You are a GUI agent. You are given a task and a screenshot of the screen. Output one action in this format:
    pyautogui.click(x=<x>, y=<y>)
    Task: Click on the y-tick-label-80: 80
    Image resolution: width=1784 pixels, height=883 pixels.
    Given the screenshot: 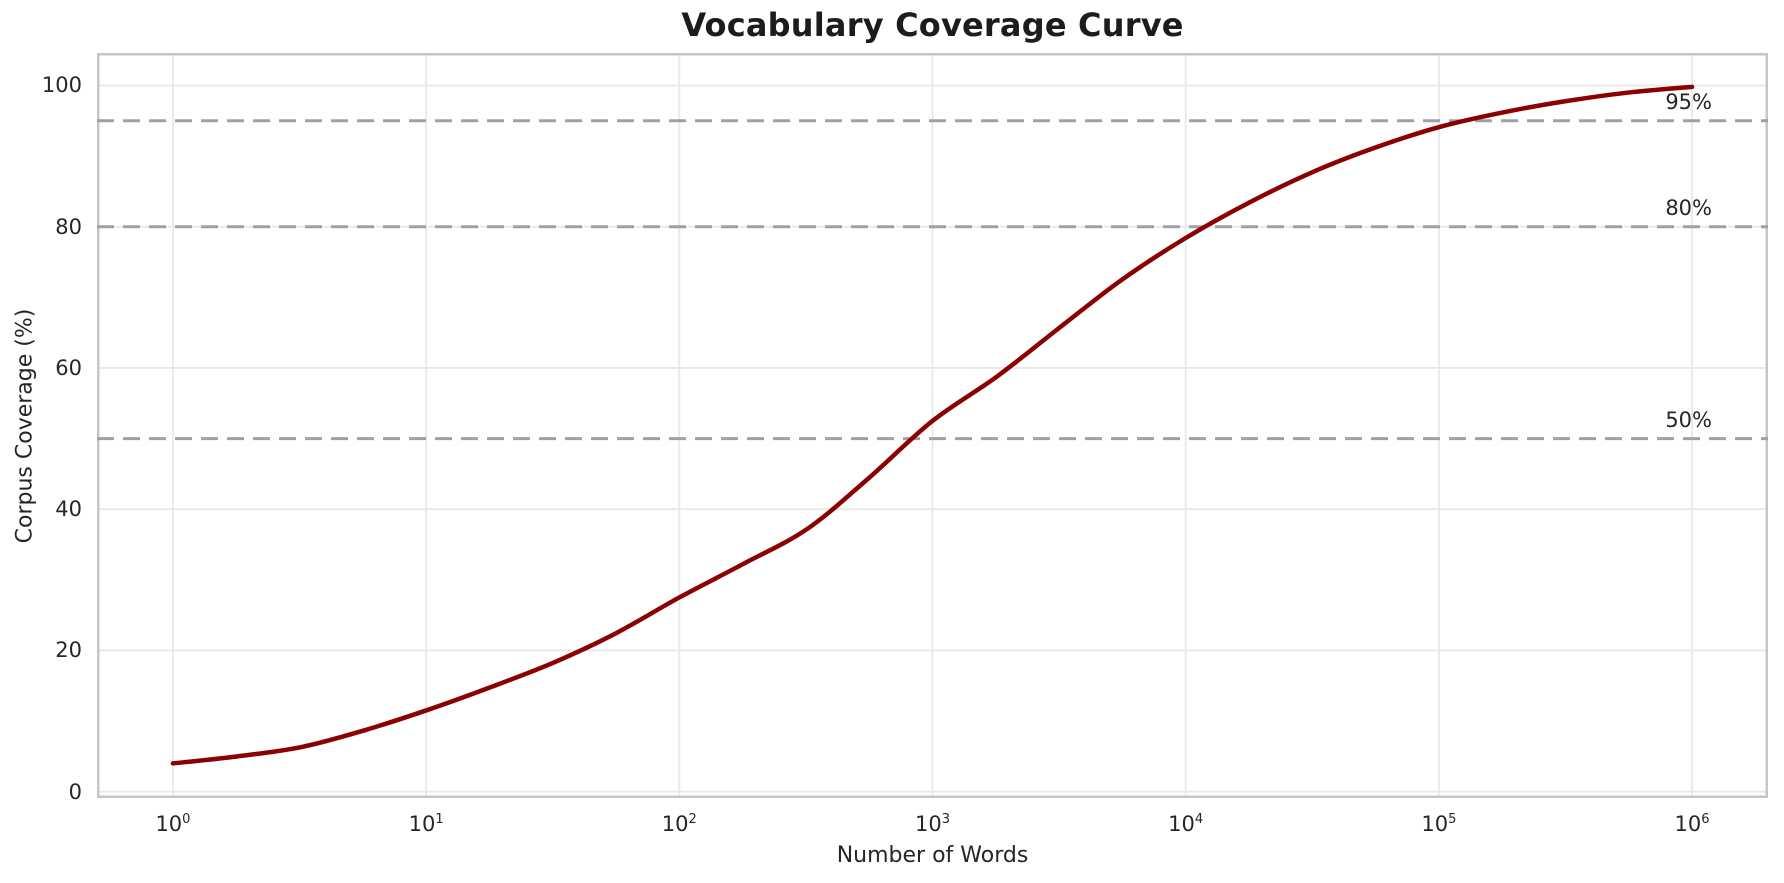 What is the action you would take?
    pyautogui.click(x=68, y=226)
    